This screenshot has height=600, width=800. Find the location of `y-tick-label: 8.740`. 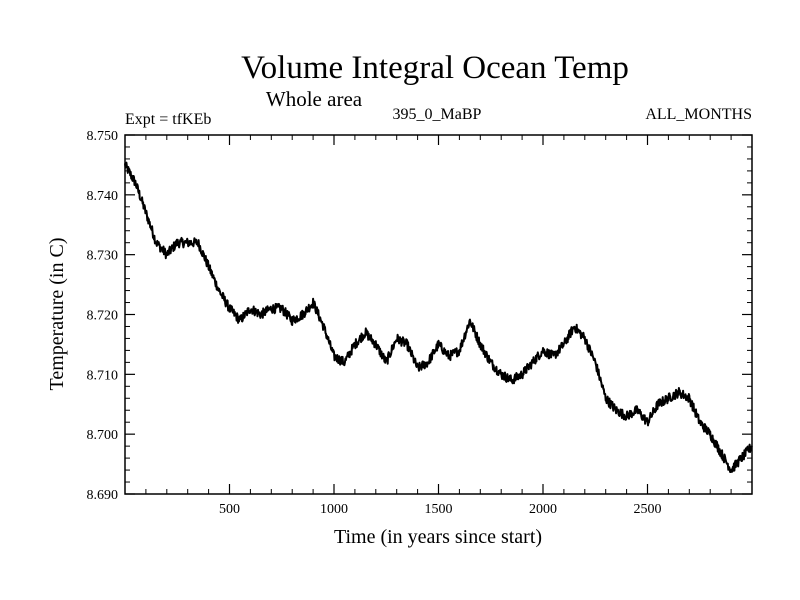

y-tick-label: 8.740 is located at coordinates (103, 196).